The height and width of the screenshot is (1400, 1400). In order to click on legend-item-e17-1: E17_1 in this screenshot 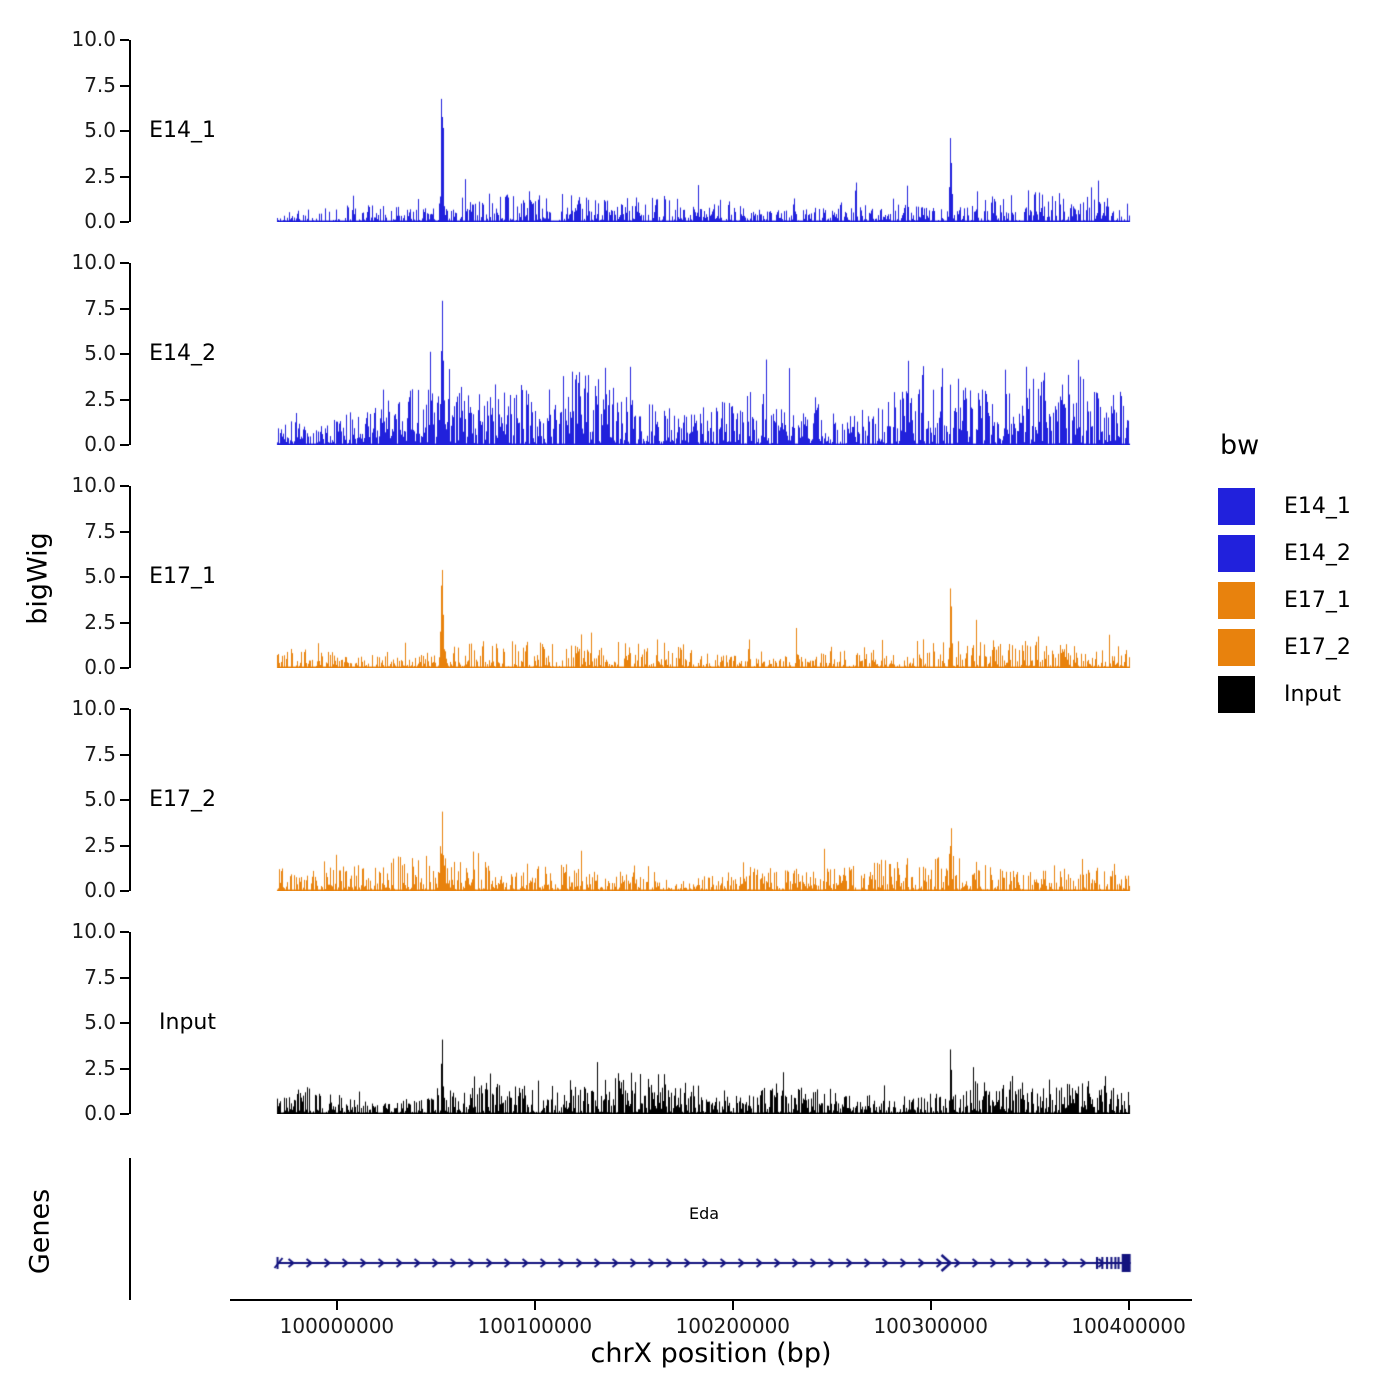, I will do `click(1284, 600)`.